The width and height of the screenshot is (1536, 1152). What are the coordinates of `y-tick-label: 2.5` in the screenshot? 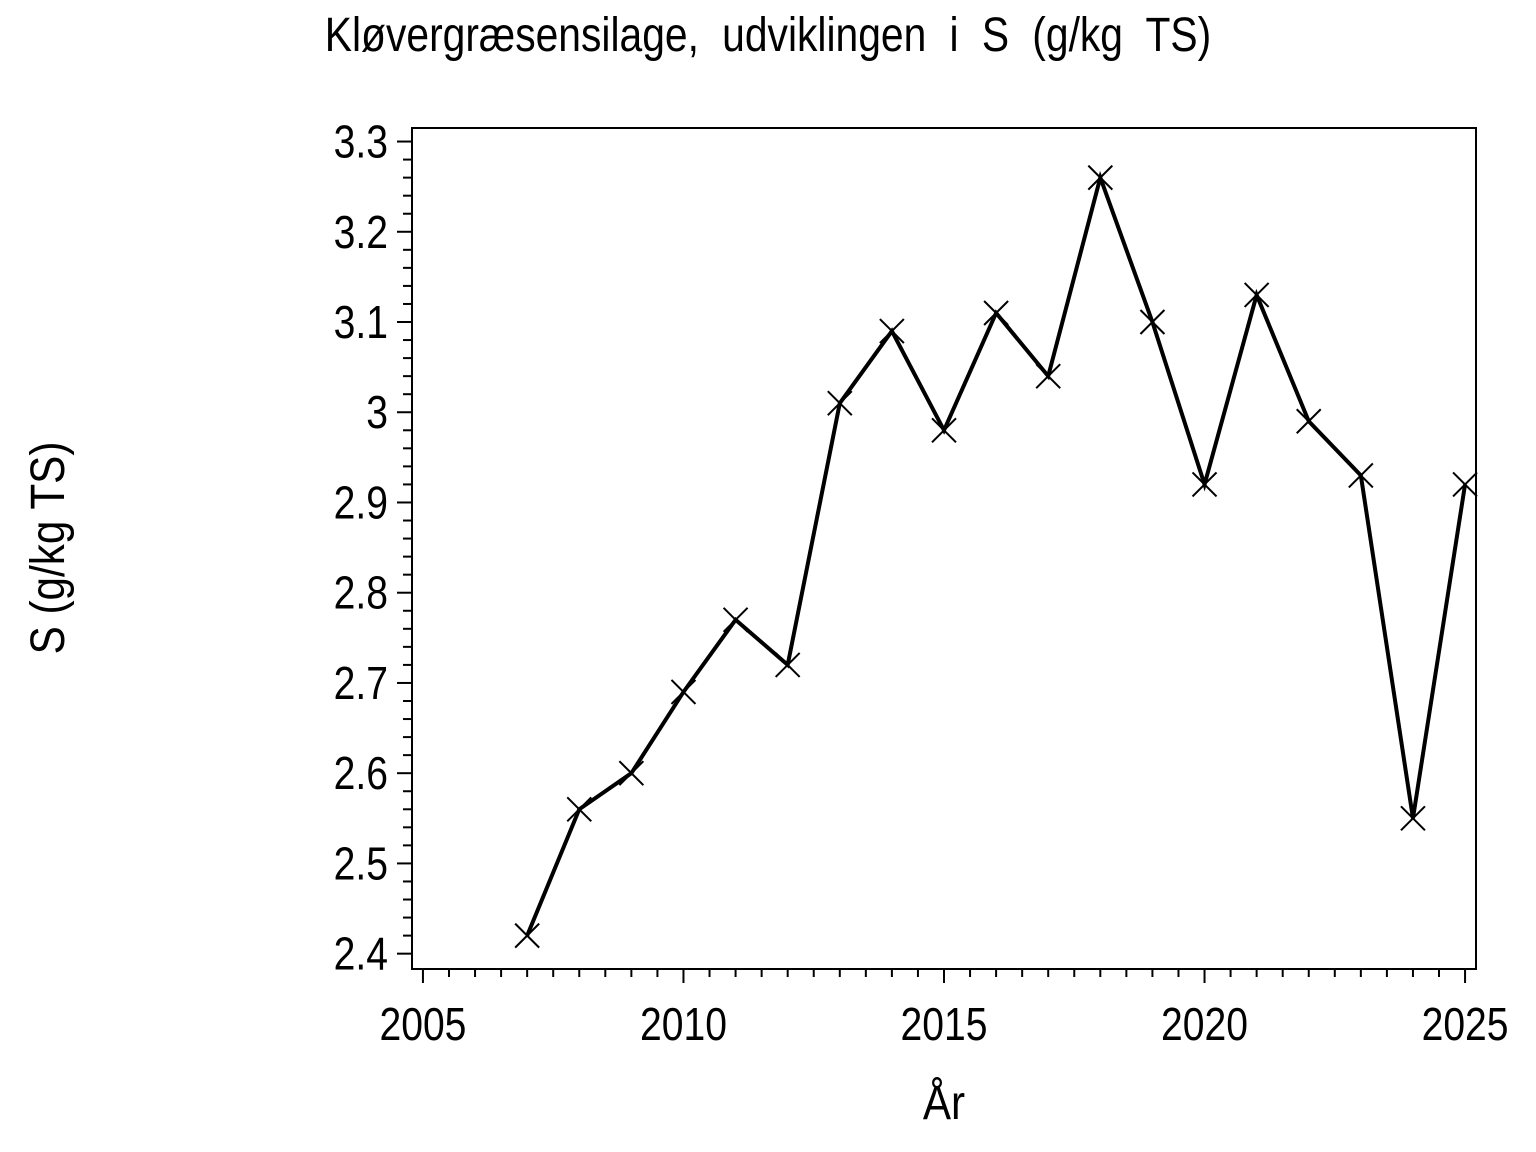 It's located at (361, 864).